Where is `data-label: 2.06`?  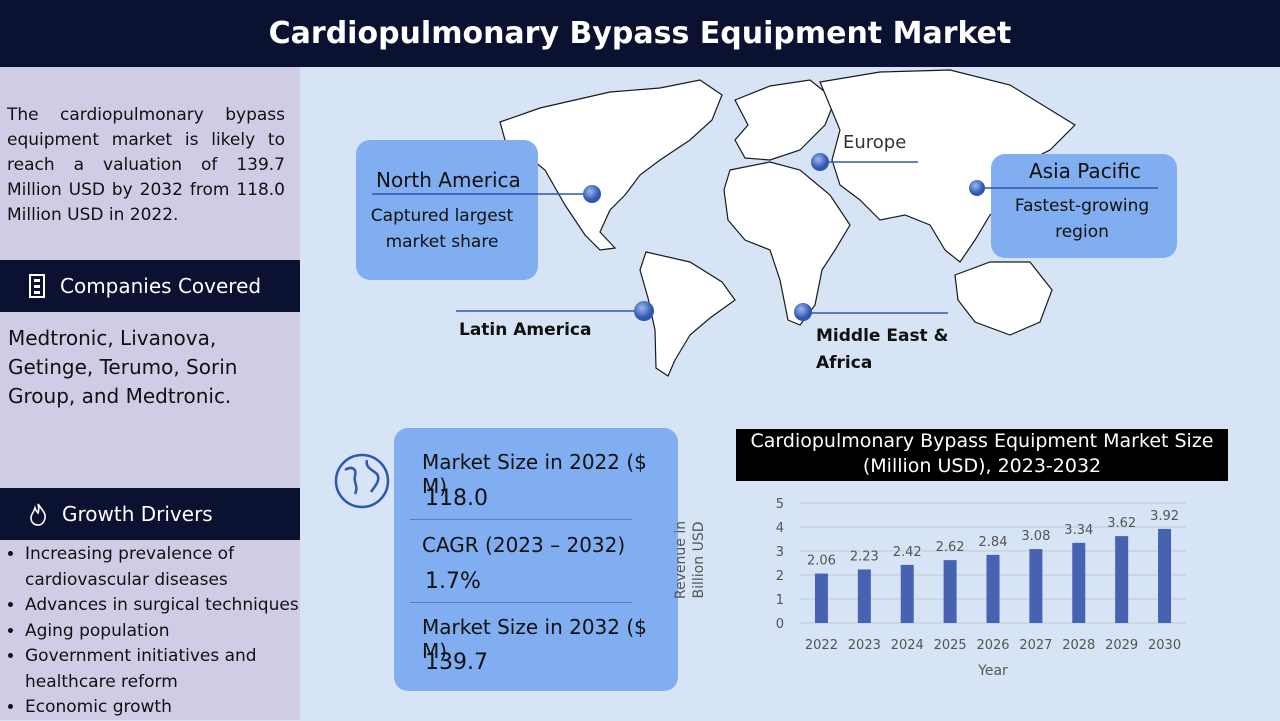 data-label: 2.06 is located at coordinates (821, 561).